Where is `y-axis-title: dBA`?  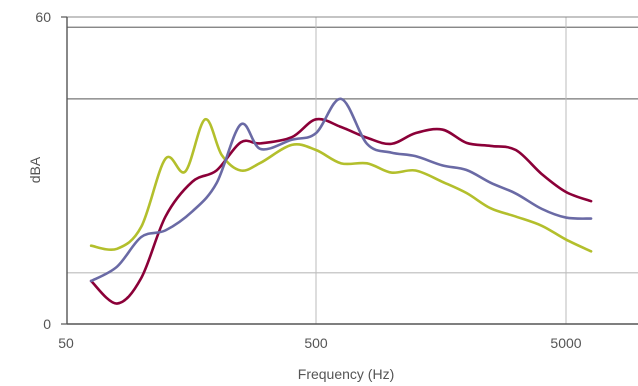
y-axis-title: dBA is located at coordinates (35, 169).